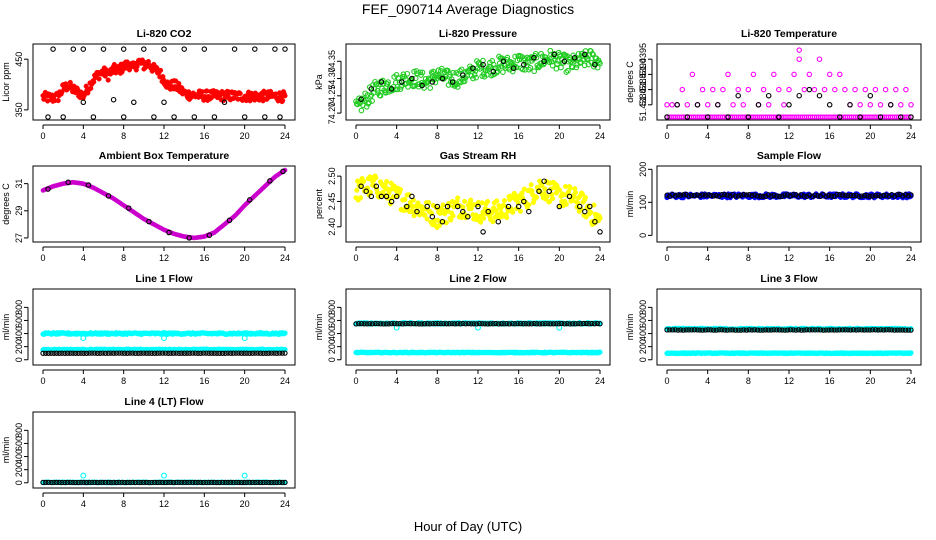  What do you see at coordinates (19, 109) in the screenshot?
I see `y-tick-label: 350` at bounding box center [19, 109].